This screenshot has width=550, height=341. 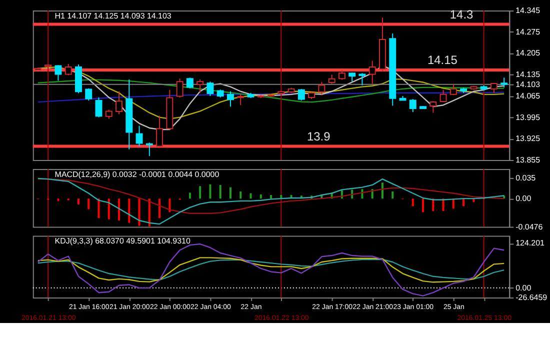 What do you see at coordinates (528, 84) in the screenshot?
I see `y-tick-label: 14.103` at bounding box center [528, 84].